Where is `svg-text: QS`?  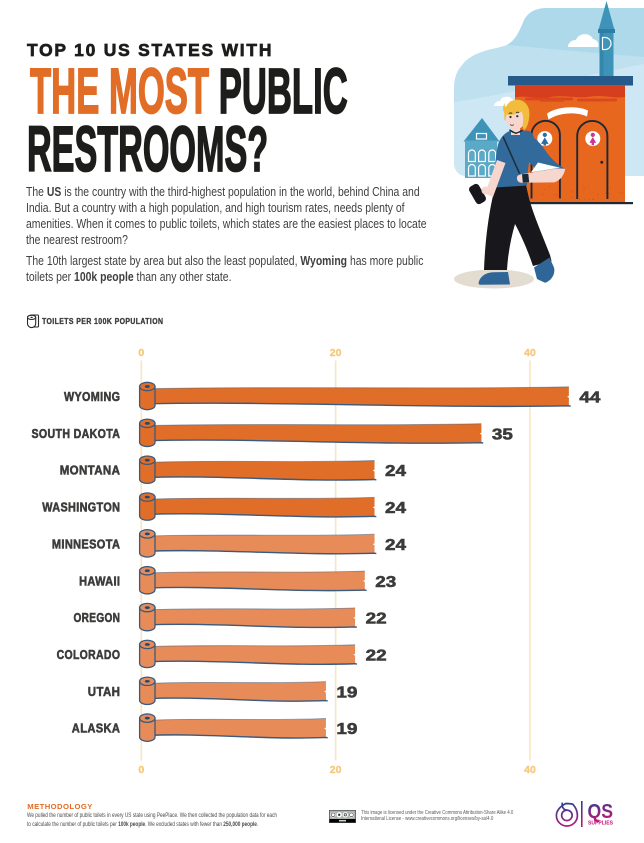
svg-text: QS is located at coordinates (601, 811).